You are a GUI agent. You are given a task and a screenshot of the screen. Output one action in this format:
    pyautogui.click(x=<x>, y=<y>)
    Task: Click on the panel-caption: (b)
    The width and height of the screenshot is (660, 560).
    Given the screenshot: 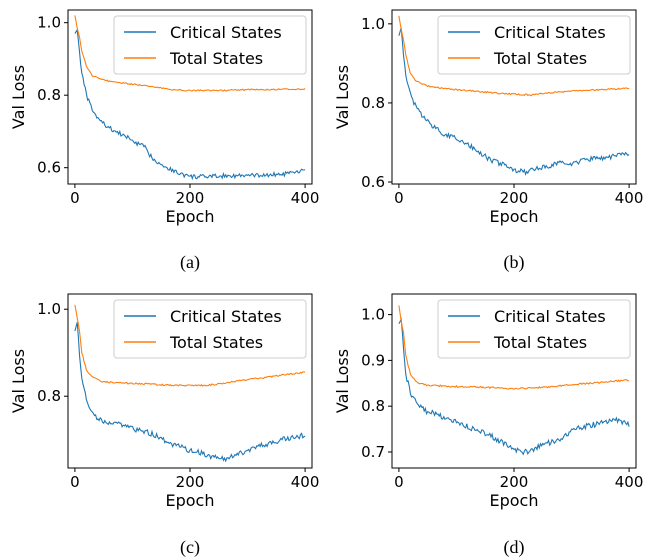 What is the action you would take?
    pyautogui.click(x=514, y=262)
    